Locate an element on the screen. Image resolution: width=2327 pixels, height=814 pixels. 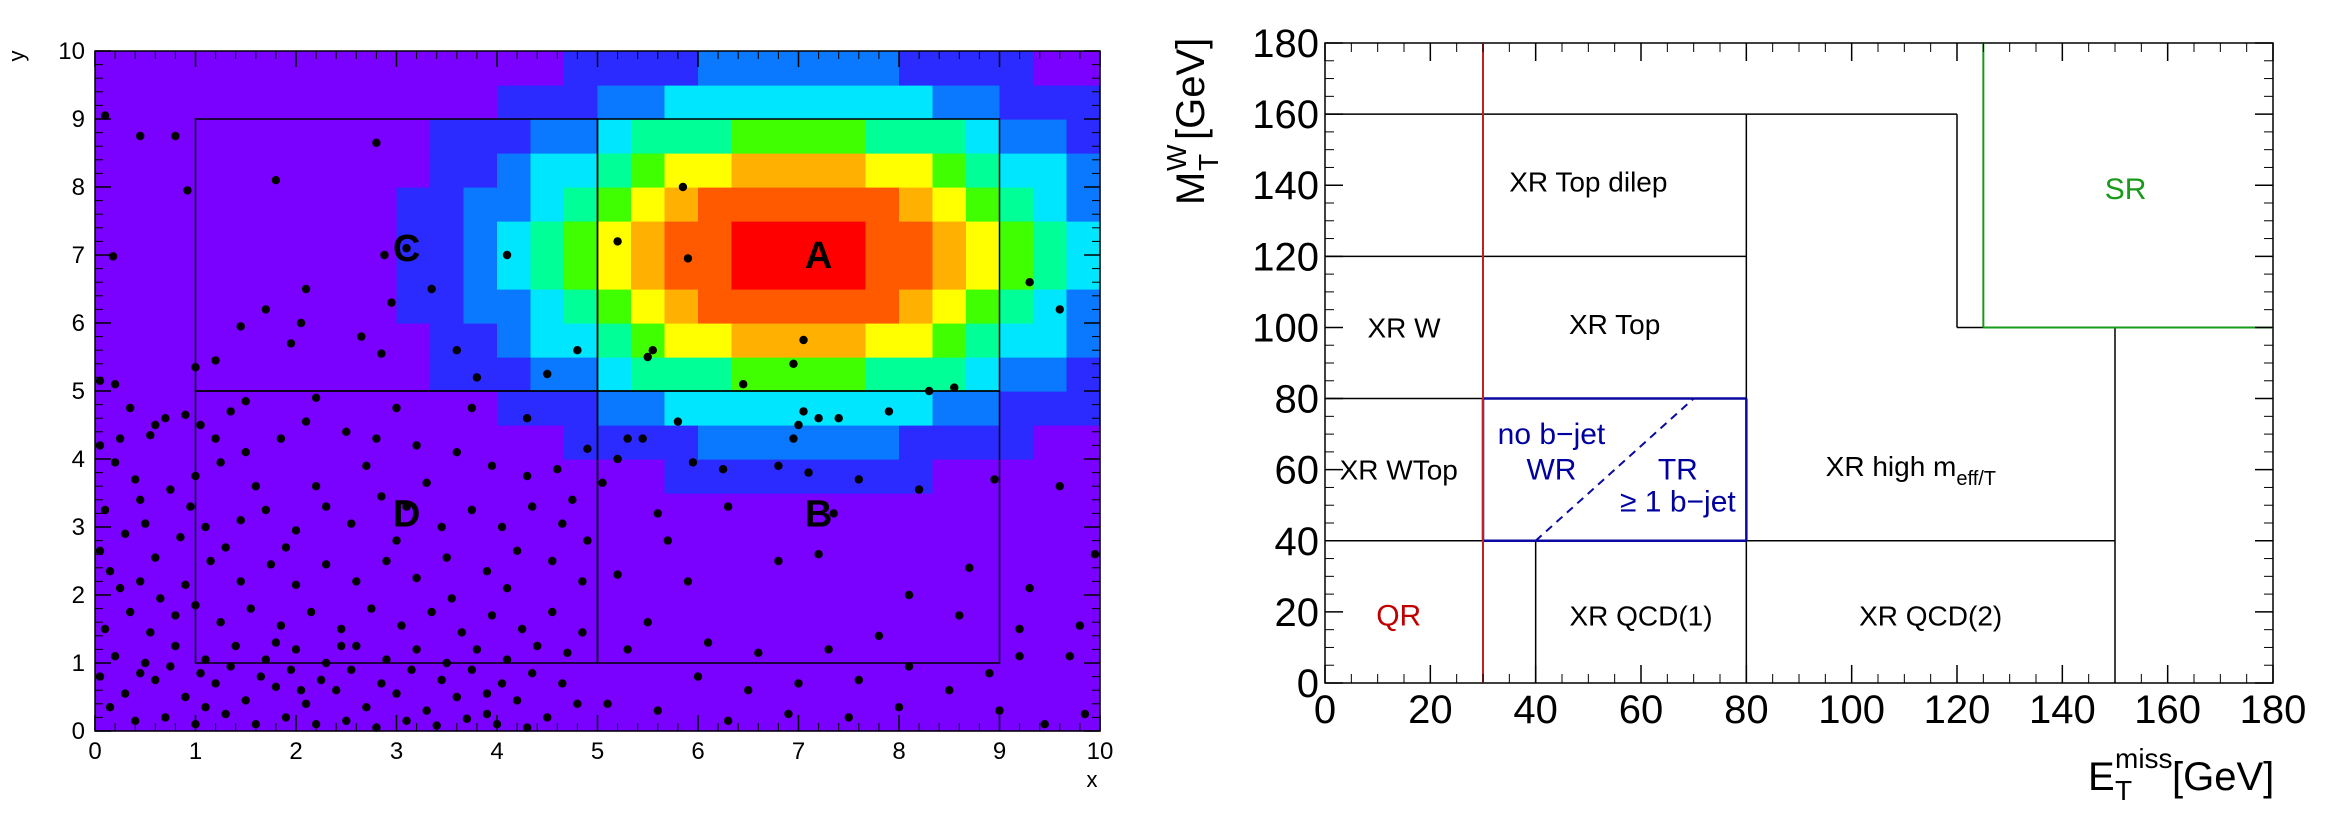
x-tick-label: 9 is located at coordinates (999, 751).